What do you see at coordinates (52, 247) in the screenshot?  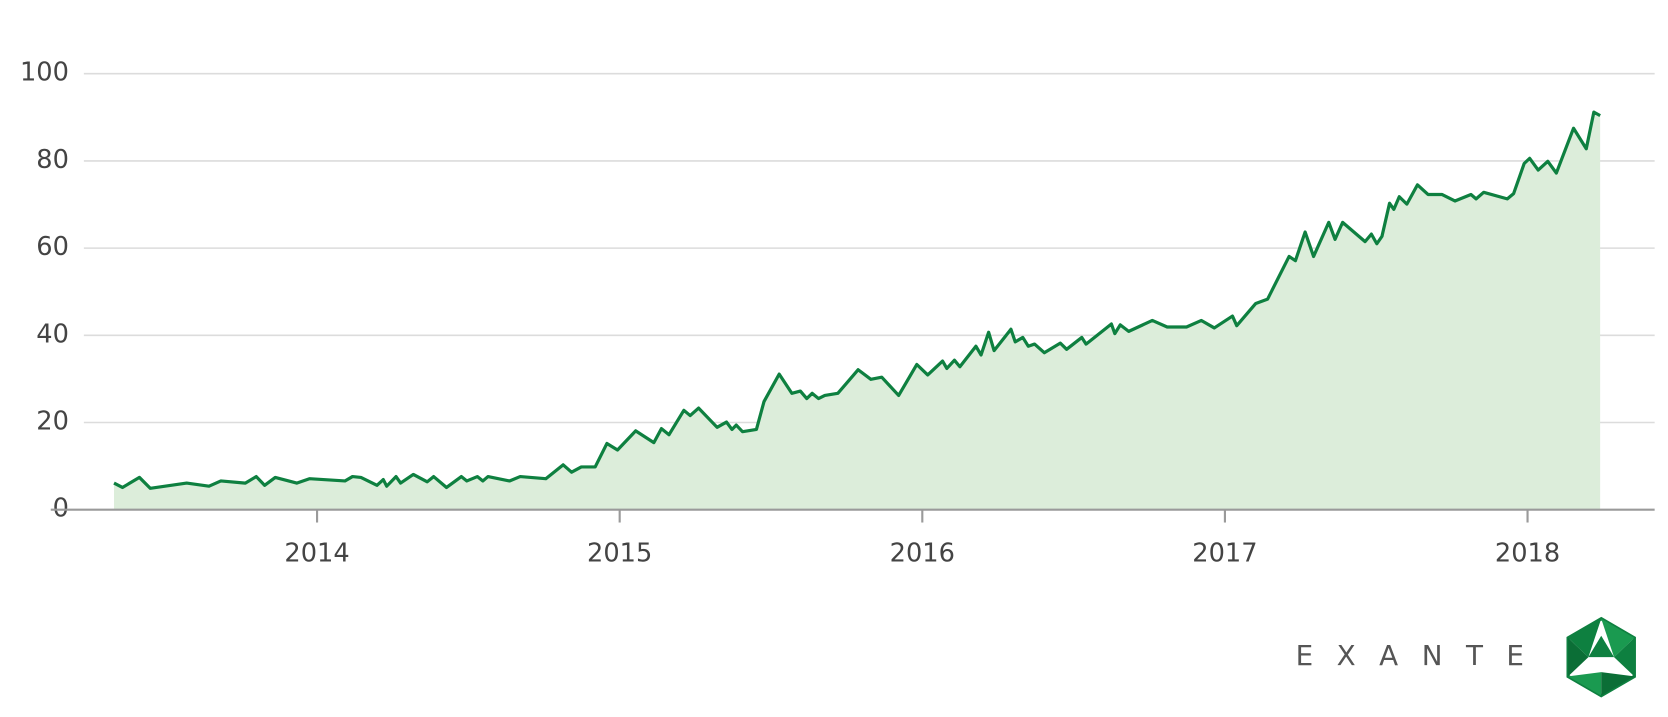 I see `y-tick-label: 60` at bounding box center [52, 247].